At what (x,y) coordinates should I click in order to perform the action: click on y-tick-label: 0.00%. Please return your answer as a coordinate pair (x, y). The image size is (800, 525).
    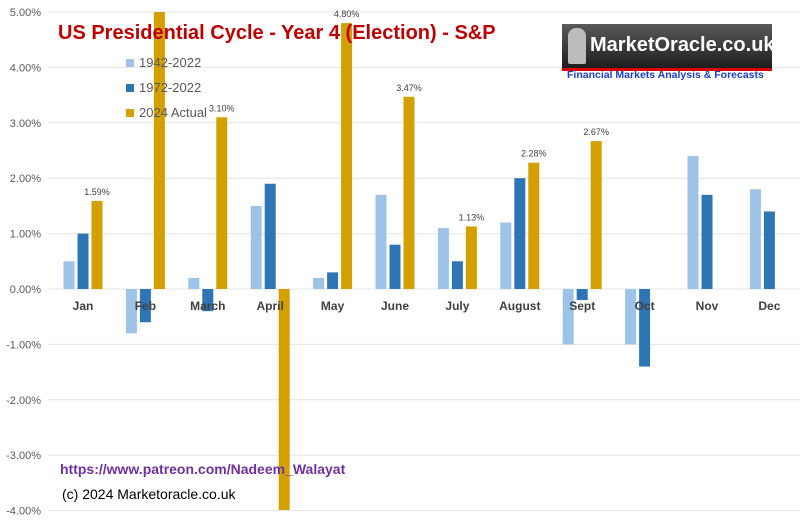
    Looking at the image, I should click on (25, 290).